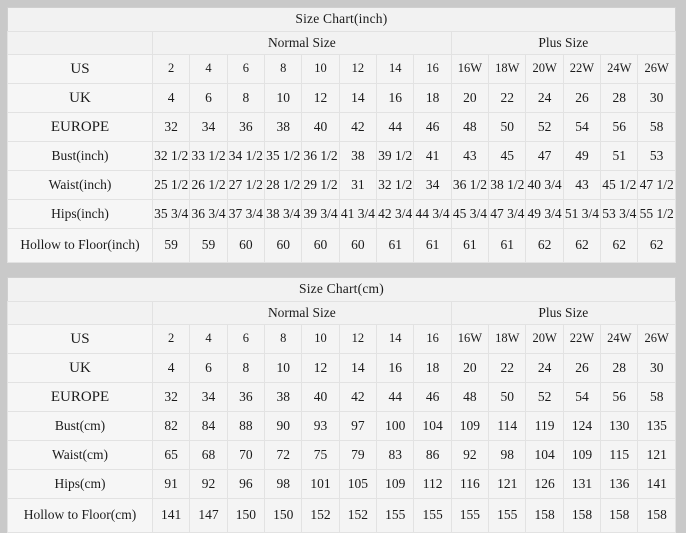  I want to click on cell: 49 3/4, so click(544, 214).